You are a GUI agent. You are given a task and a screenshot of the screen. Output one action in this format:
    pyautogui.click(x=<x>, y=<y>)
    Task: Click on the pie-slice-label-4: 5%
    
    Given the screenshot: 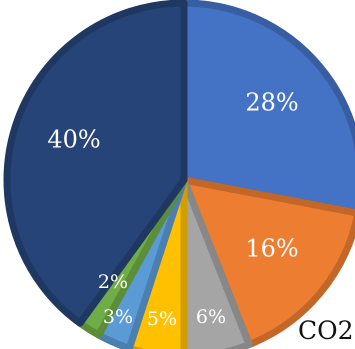 What is the action you would take?
    pyautogui.click(x=162, y=319)
    